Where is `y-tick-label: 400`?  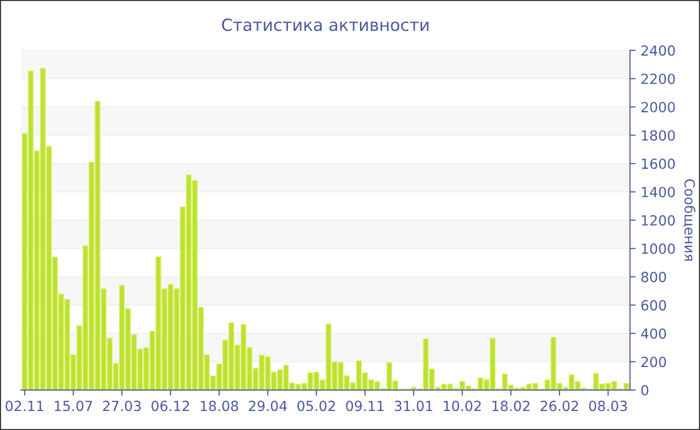 y-tick-label: 400 is located at coordinates (653, 333).